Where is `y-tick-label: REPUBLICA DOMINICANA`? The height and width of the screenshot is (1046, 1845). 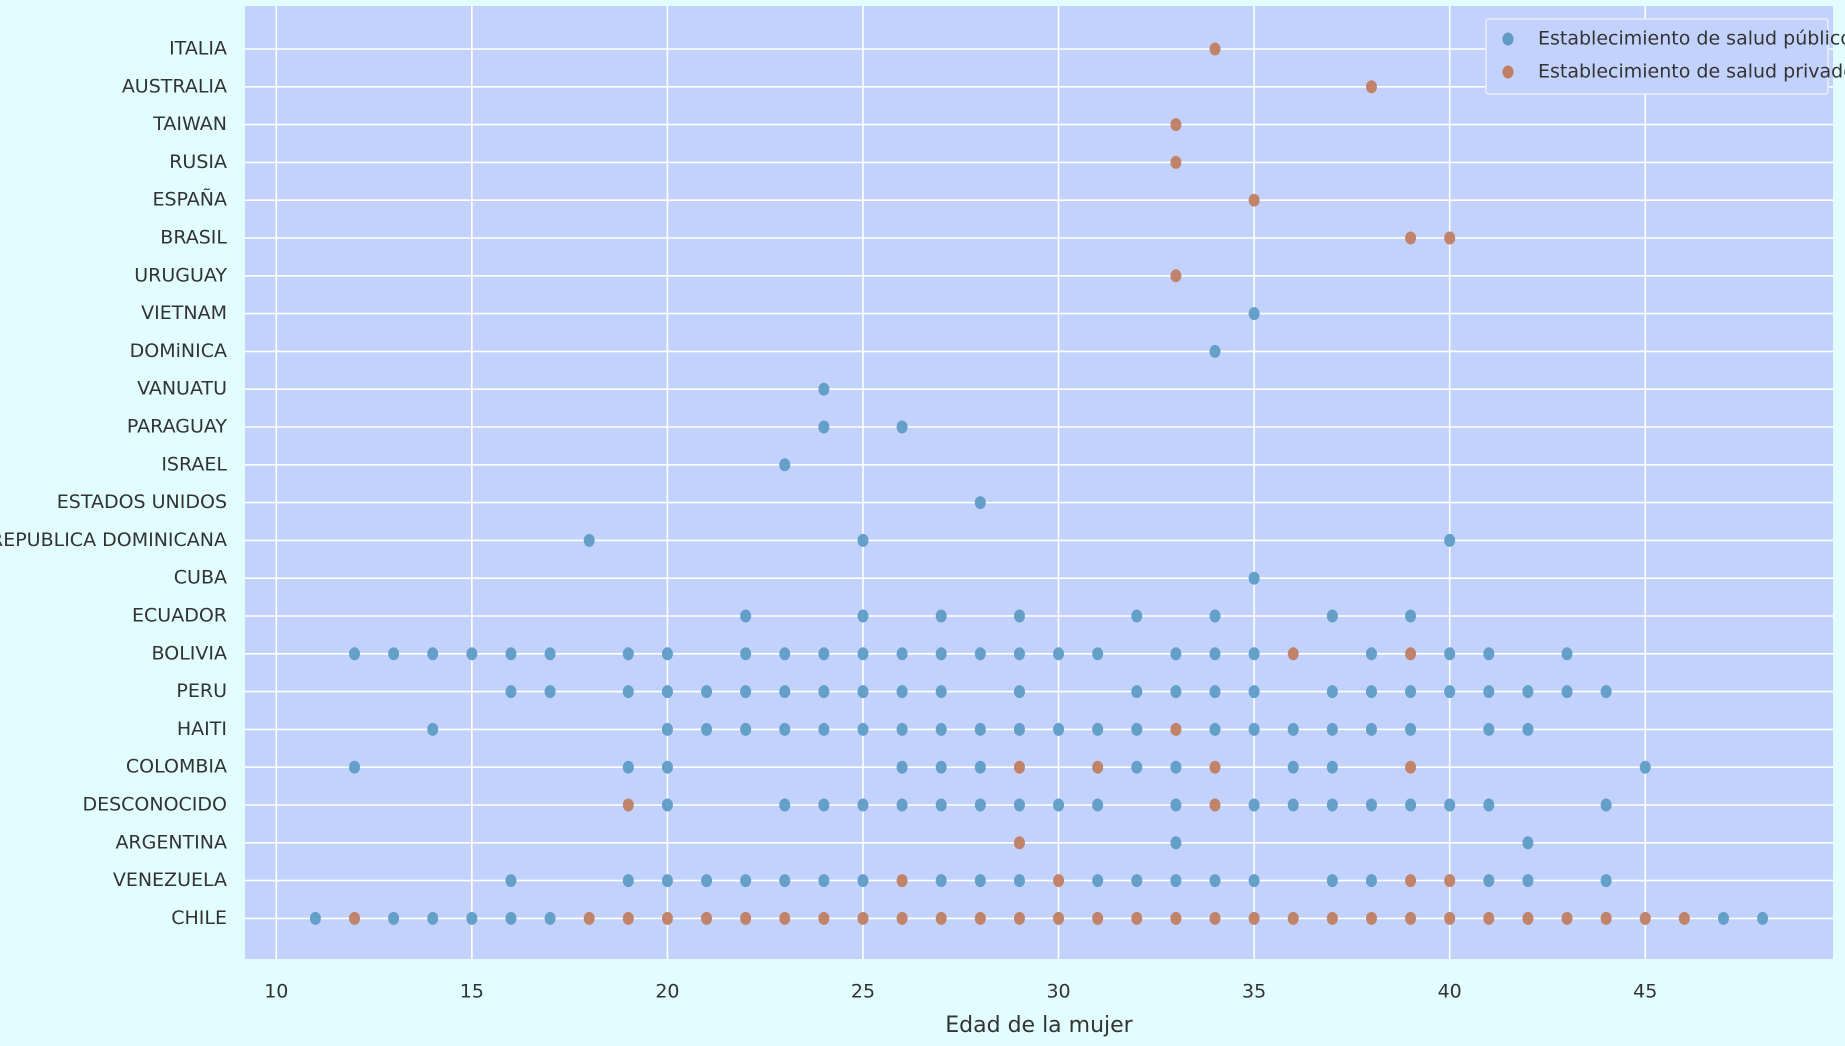 y-tick-label: REPUBLICA DOMINICANA is located at coordinates (113, 540).